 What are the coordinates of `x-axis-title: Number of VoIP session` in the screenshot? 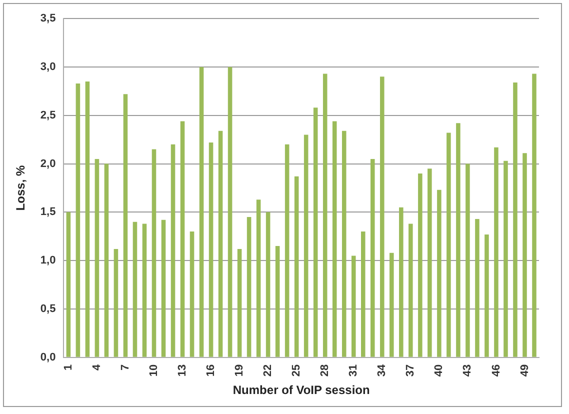 It's located at (301, 390).